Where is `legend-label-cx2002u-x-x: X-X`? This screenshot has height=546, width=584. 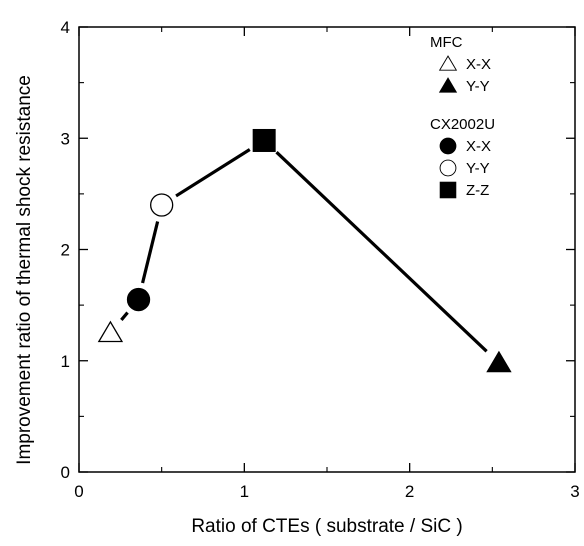
legend-label-cx2002u-x-x: X-X is located at coordinates (478, 146).